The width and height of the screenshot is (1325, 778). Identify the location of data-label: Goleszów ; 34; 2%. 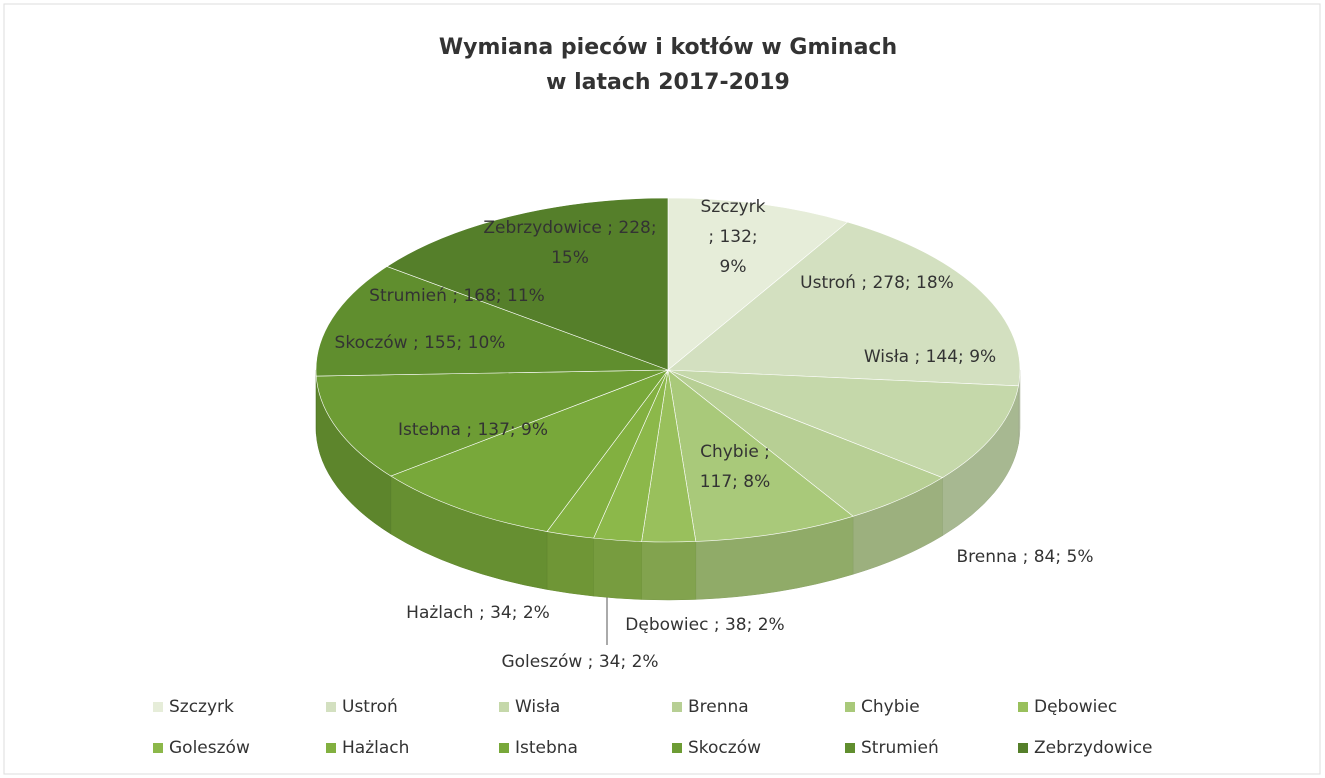
(579, 662).